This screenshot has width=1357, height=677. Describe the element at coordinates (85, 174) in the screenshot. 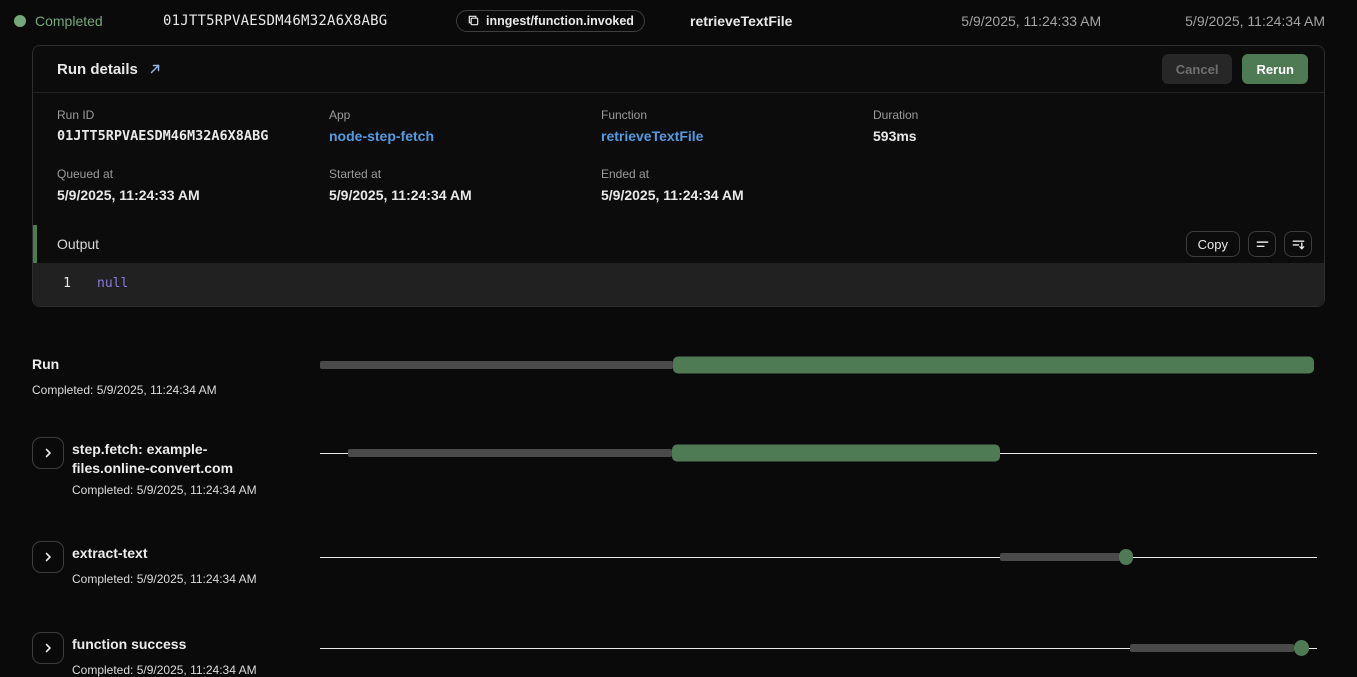

I see `field-label: Queued at` at that location.